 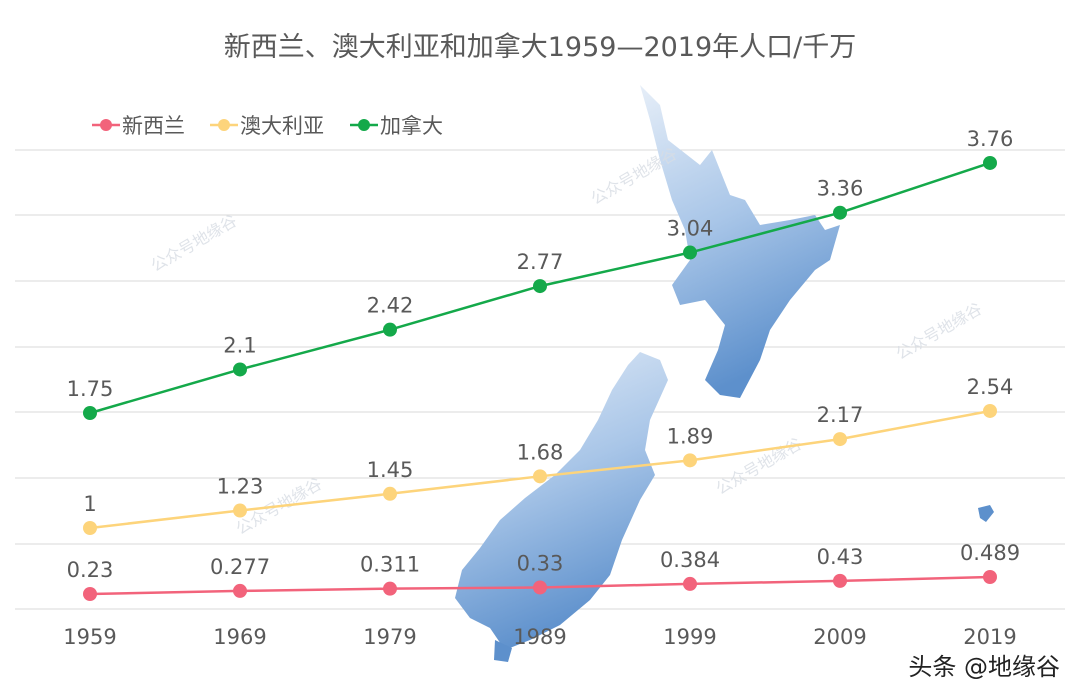 What do you see at coordinates (239, 345) in the screenshot?
I see `data-label: 2.1` at bounding box center [239, 345].